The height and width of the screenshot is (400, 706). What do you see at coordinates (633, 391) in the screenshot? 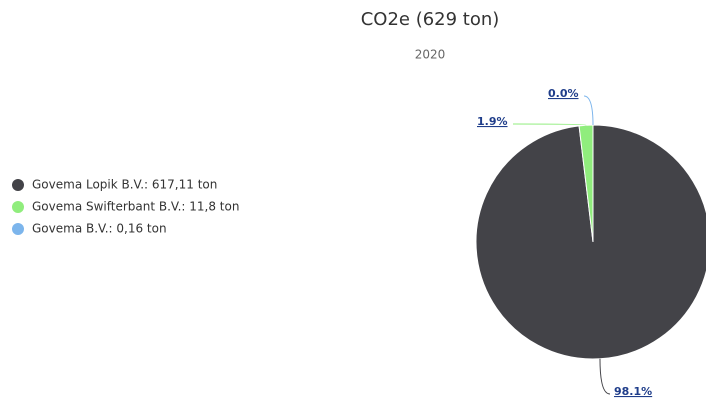
I see `data-label: 98.1%` at bounding box center [633, 391].